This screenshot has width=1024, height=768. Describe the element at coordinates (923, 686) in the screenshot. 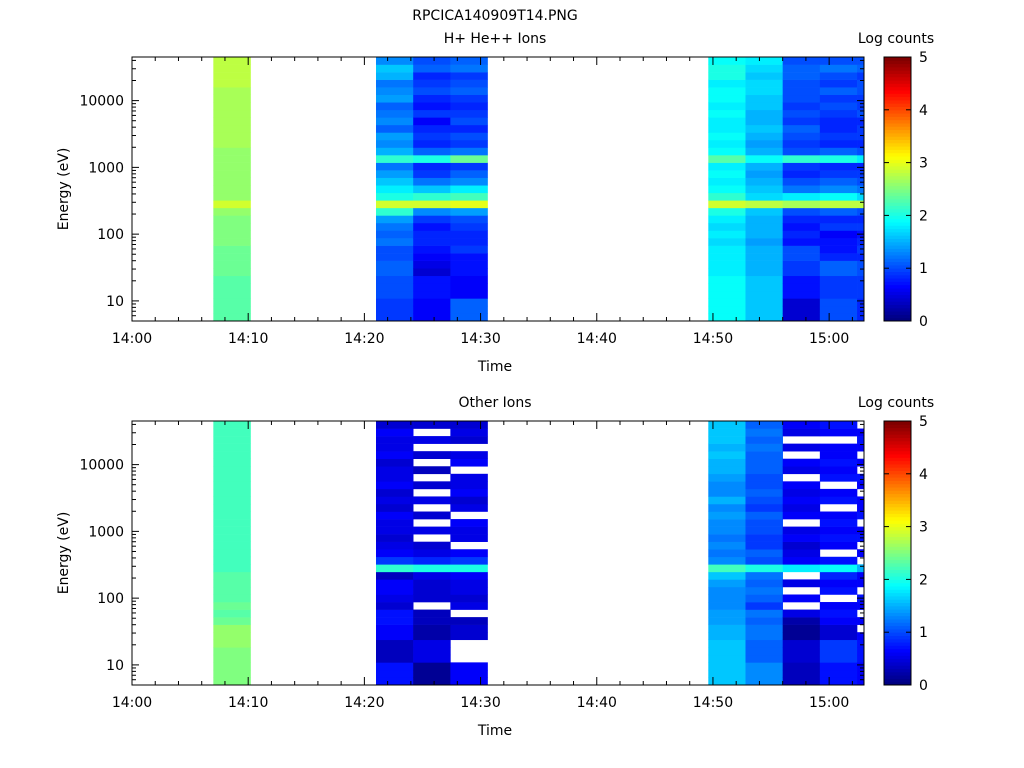

I see `colorbar-tick-label: 0` at that location.